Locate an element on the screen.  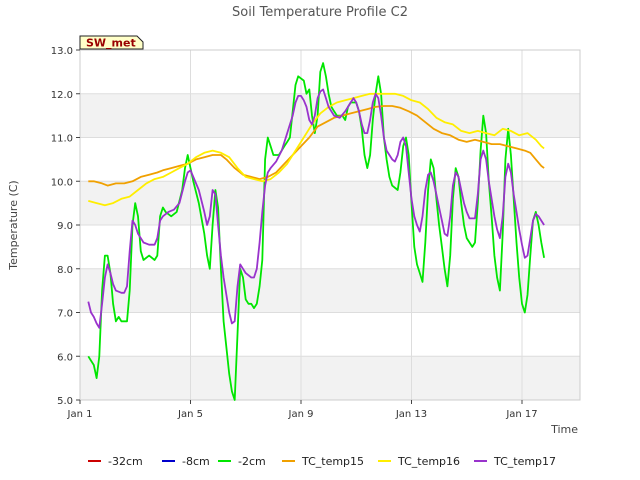
legend-label-tc-temp17: TC_temp17 is located at coordinates (524, 461).